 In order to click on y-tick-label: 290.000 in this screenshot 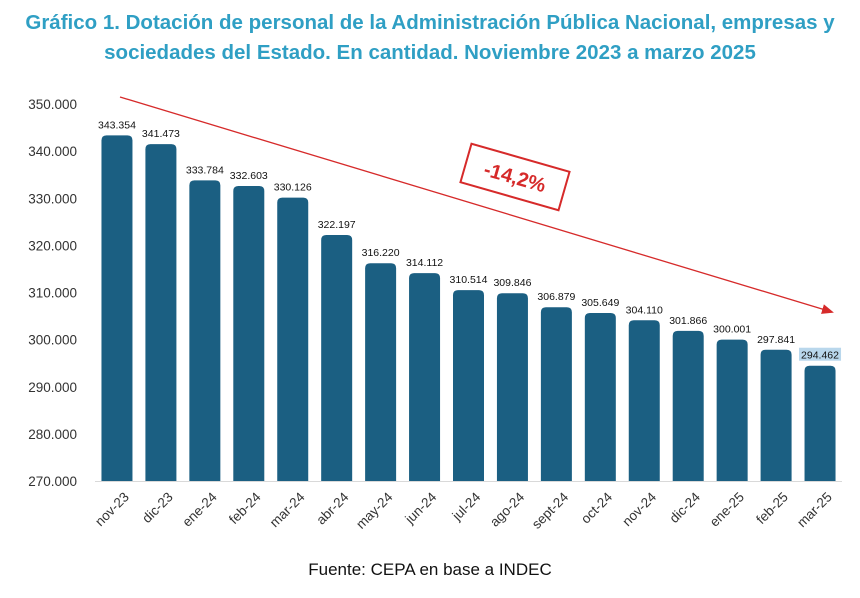, I will do `click(52, 387)`.